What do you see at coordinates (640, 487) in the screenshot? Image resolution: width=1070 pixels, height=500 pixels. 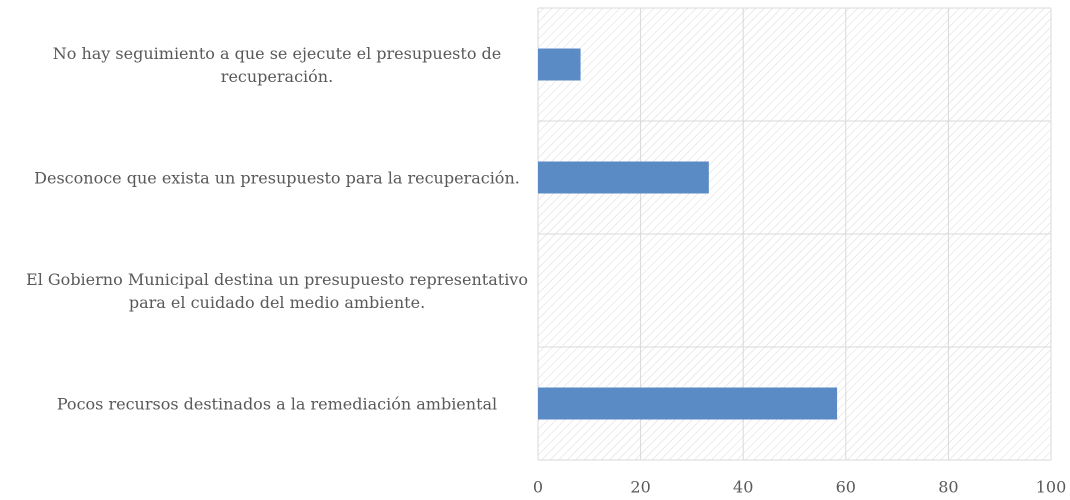 I see `x-tick-label: 20` at bounding box center [640, 487].